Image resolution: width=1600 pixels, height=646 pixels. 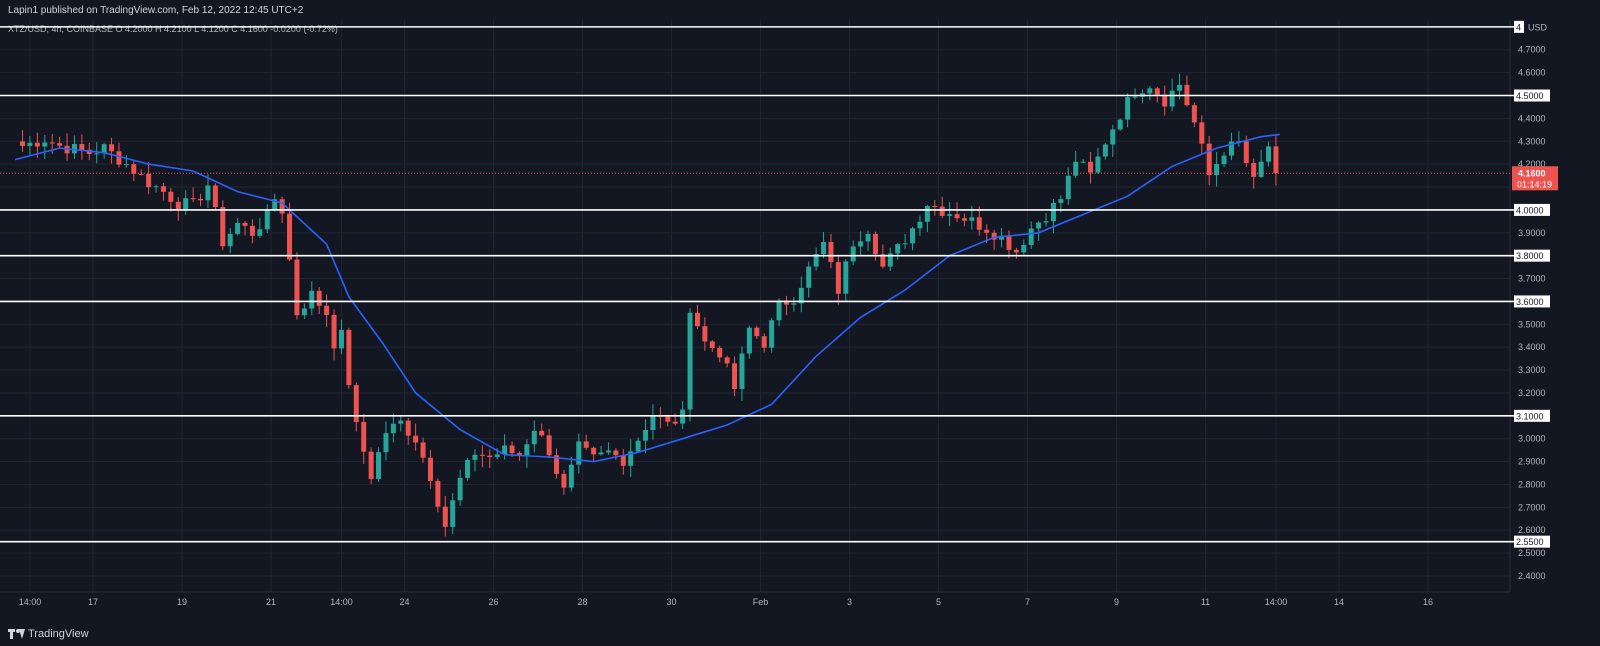 I want to click on time-tick-label: 14:00, so click(x=30, y=602).